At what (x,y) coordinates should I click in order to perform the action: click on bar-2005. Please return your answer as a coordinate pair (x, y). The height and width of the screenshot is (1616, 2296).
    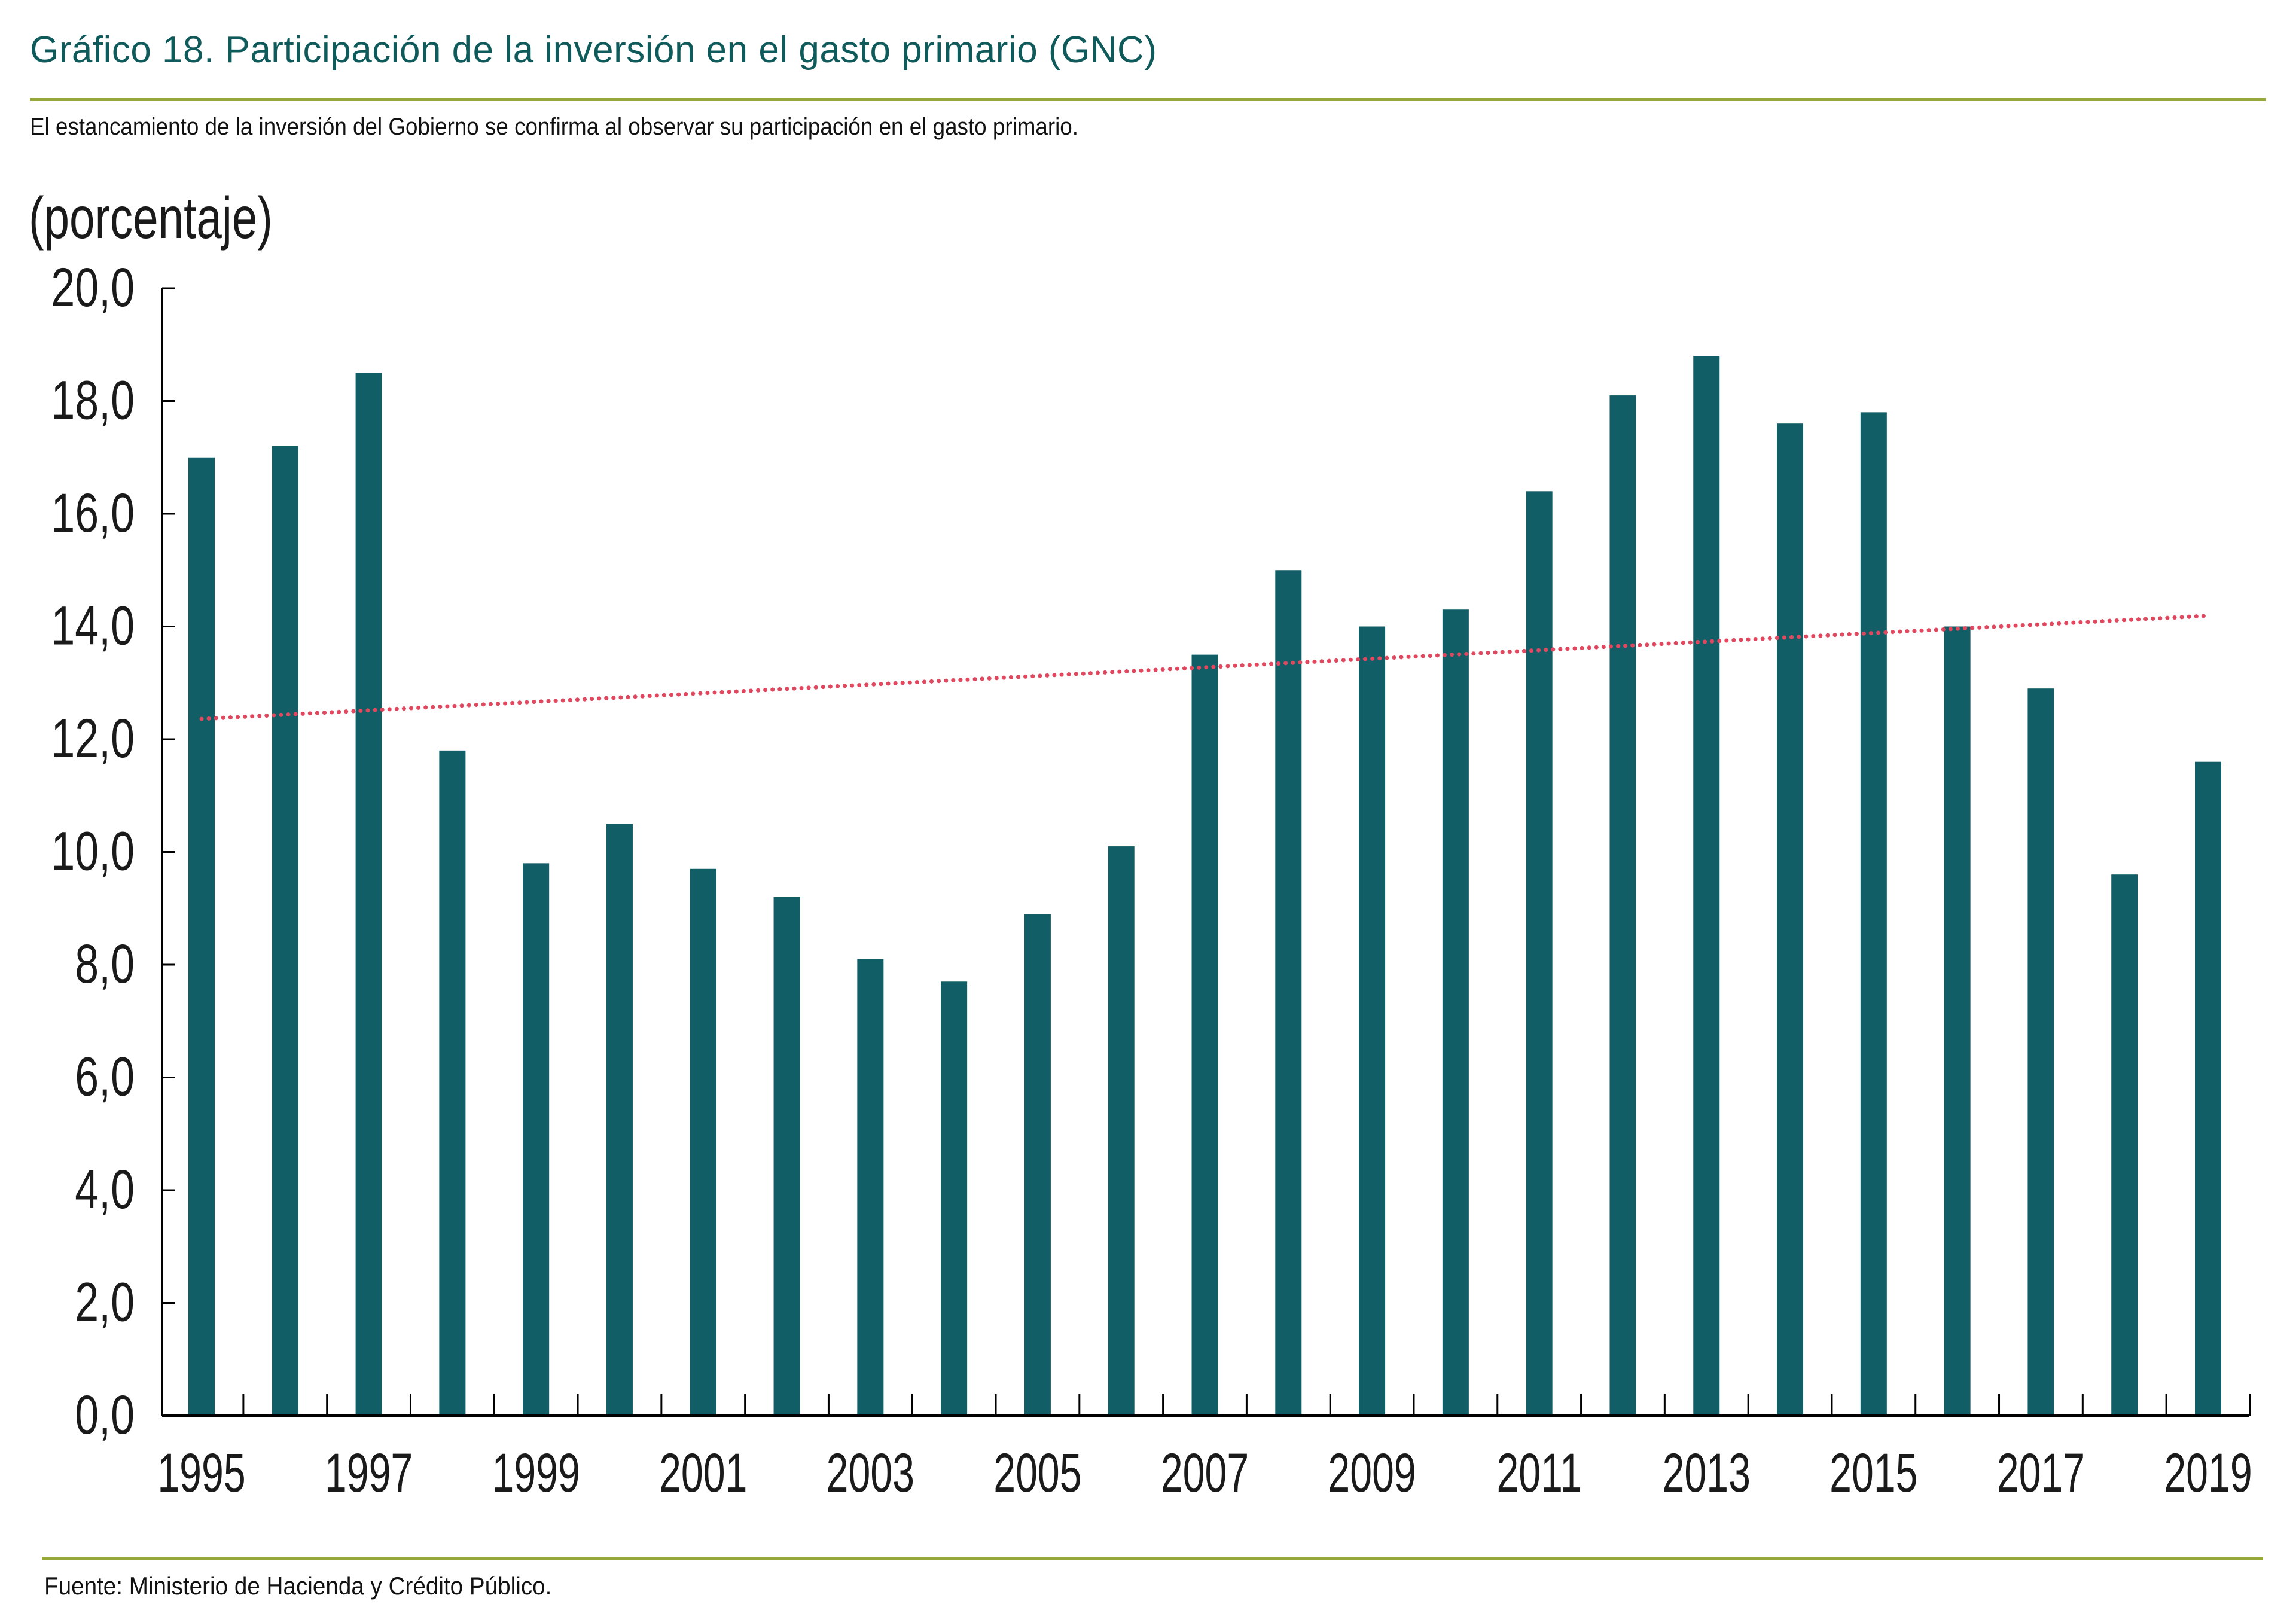
    Looking at the image, I should click on (1037, 1165).